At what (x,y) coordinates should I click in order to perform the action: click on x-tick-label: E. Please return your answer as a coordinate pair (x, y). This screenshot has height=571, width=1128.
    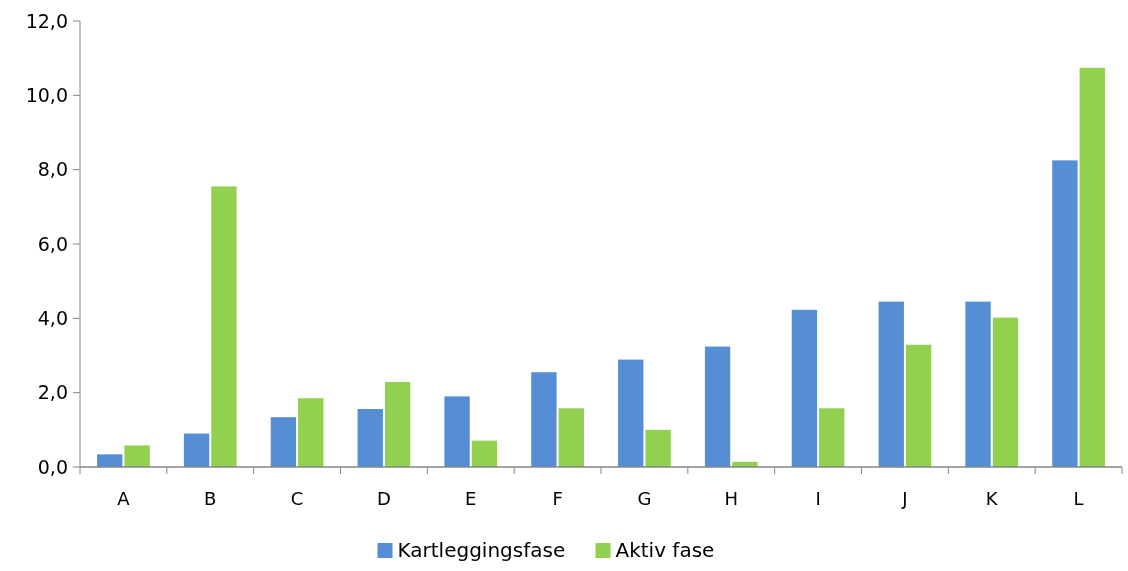
    Looking at the image, I should click on (471, 498).